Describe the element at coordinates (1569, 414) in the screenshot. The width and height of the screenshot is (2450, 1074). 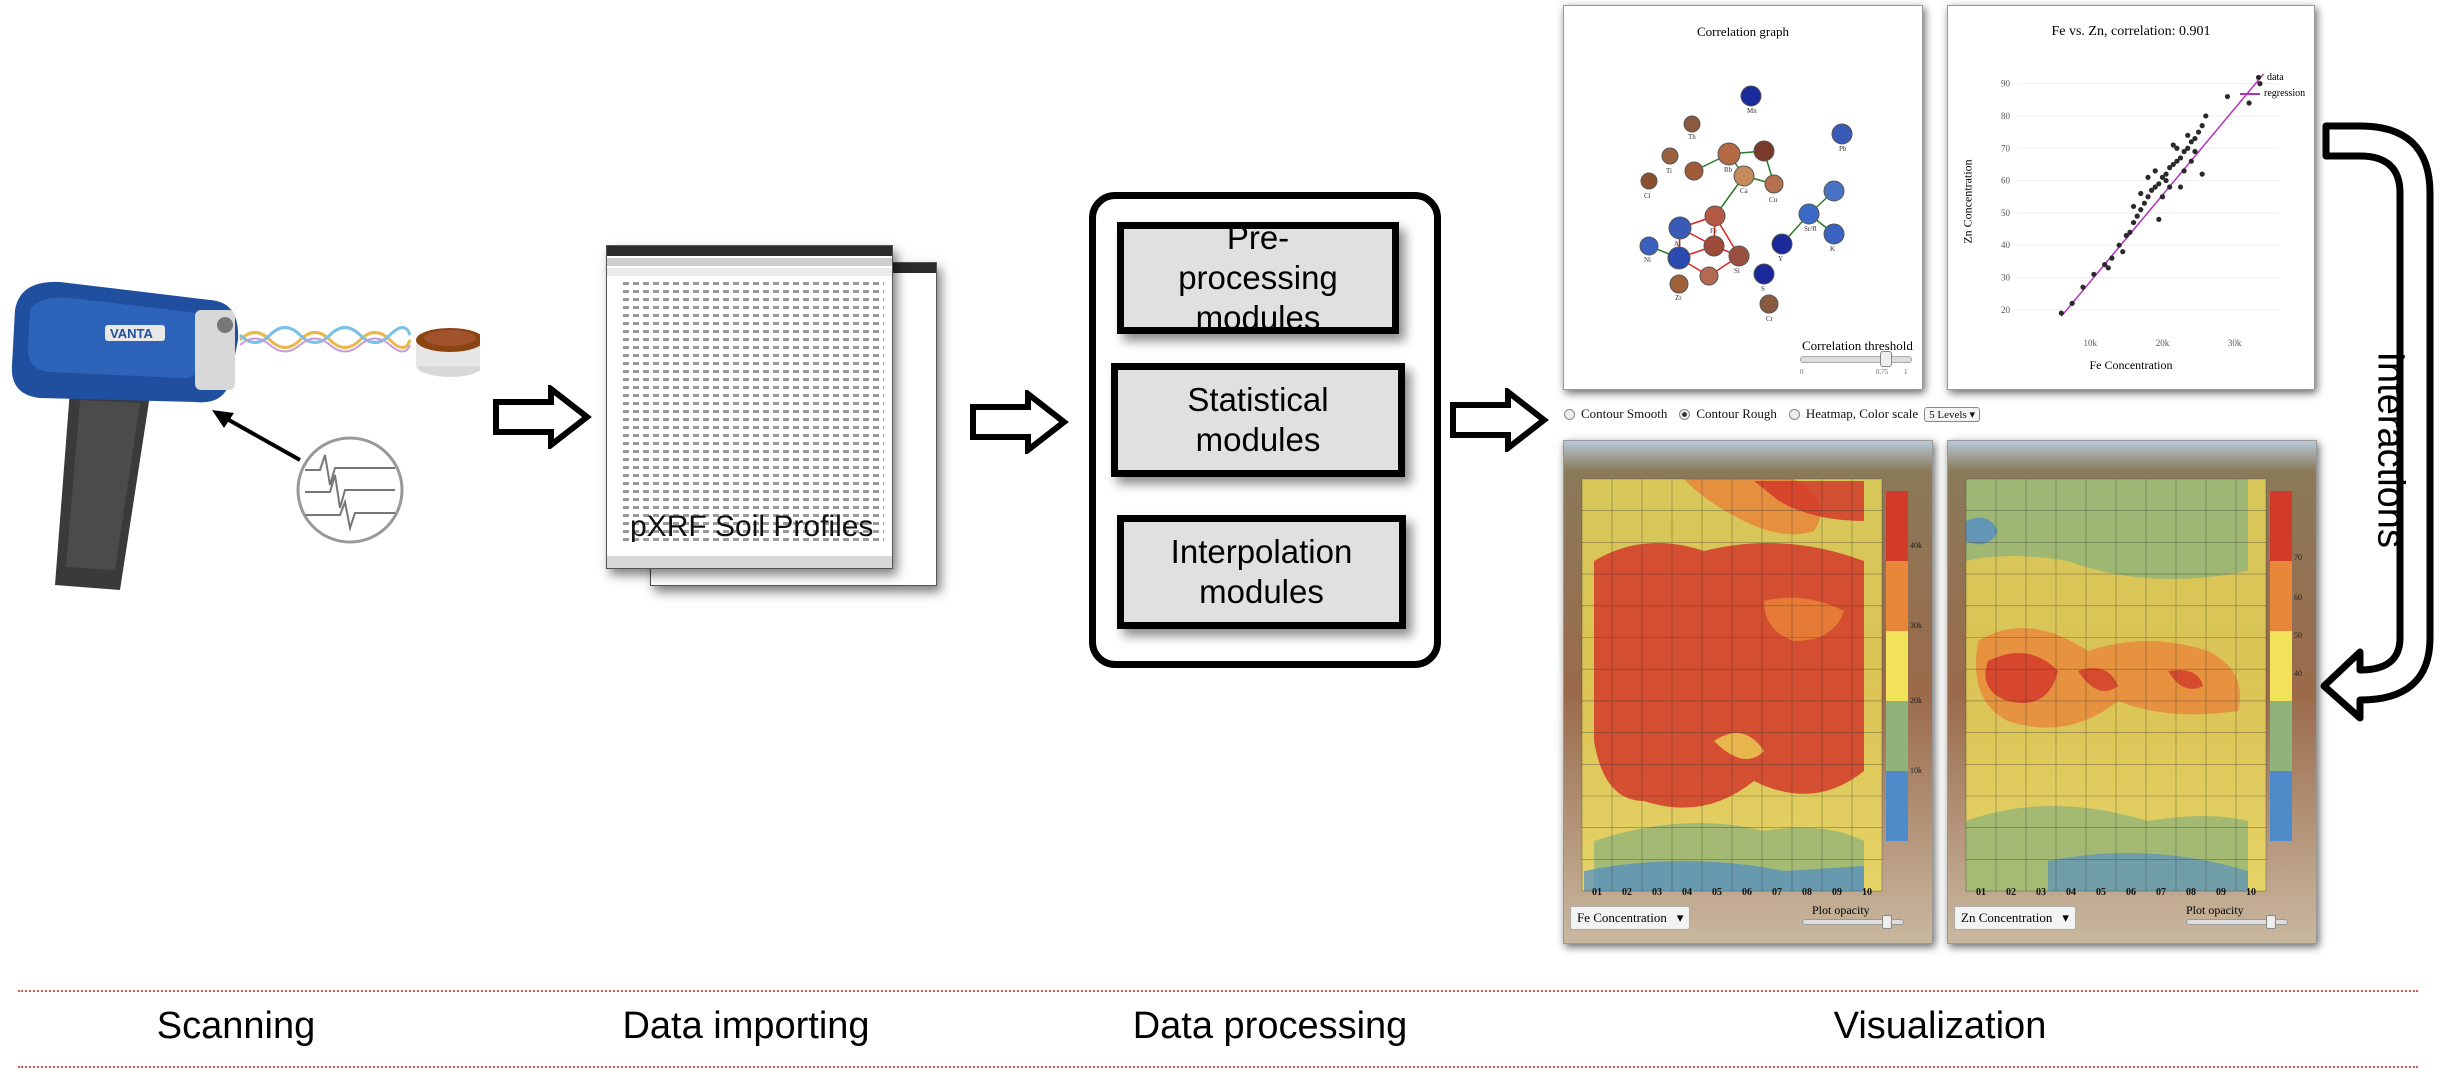
I see `contour-smooth-radio` at that location.